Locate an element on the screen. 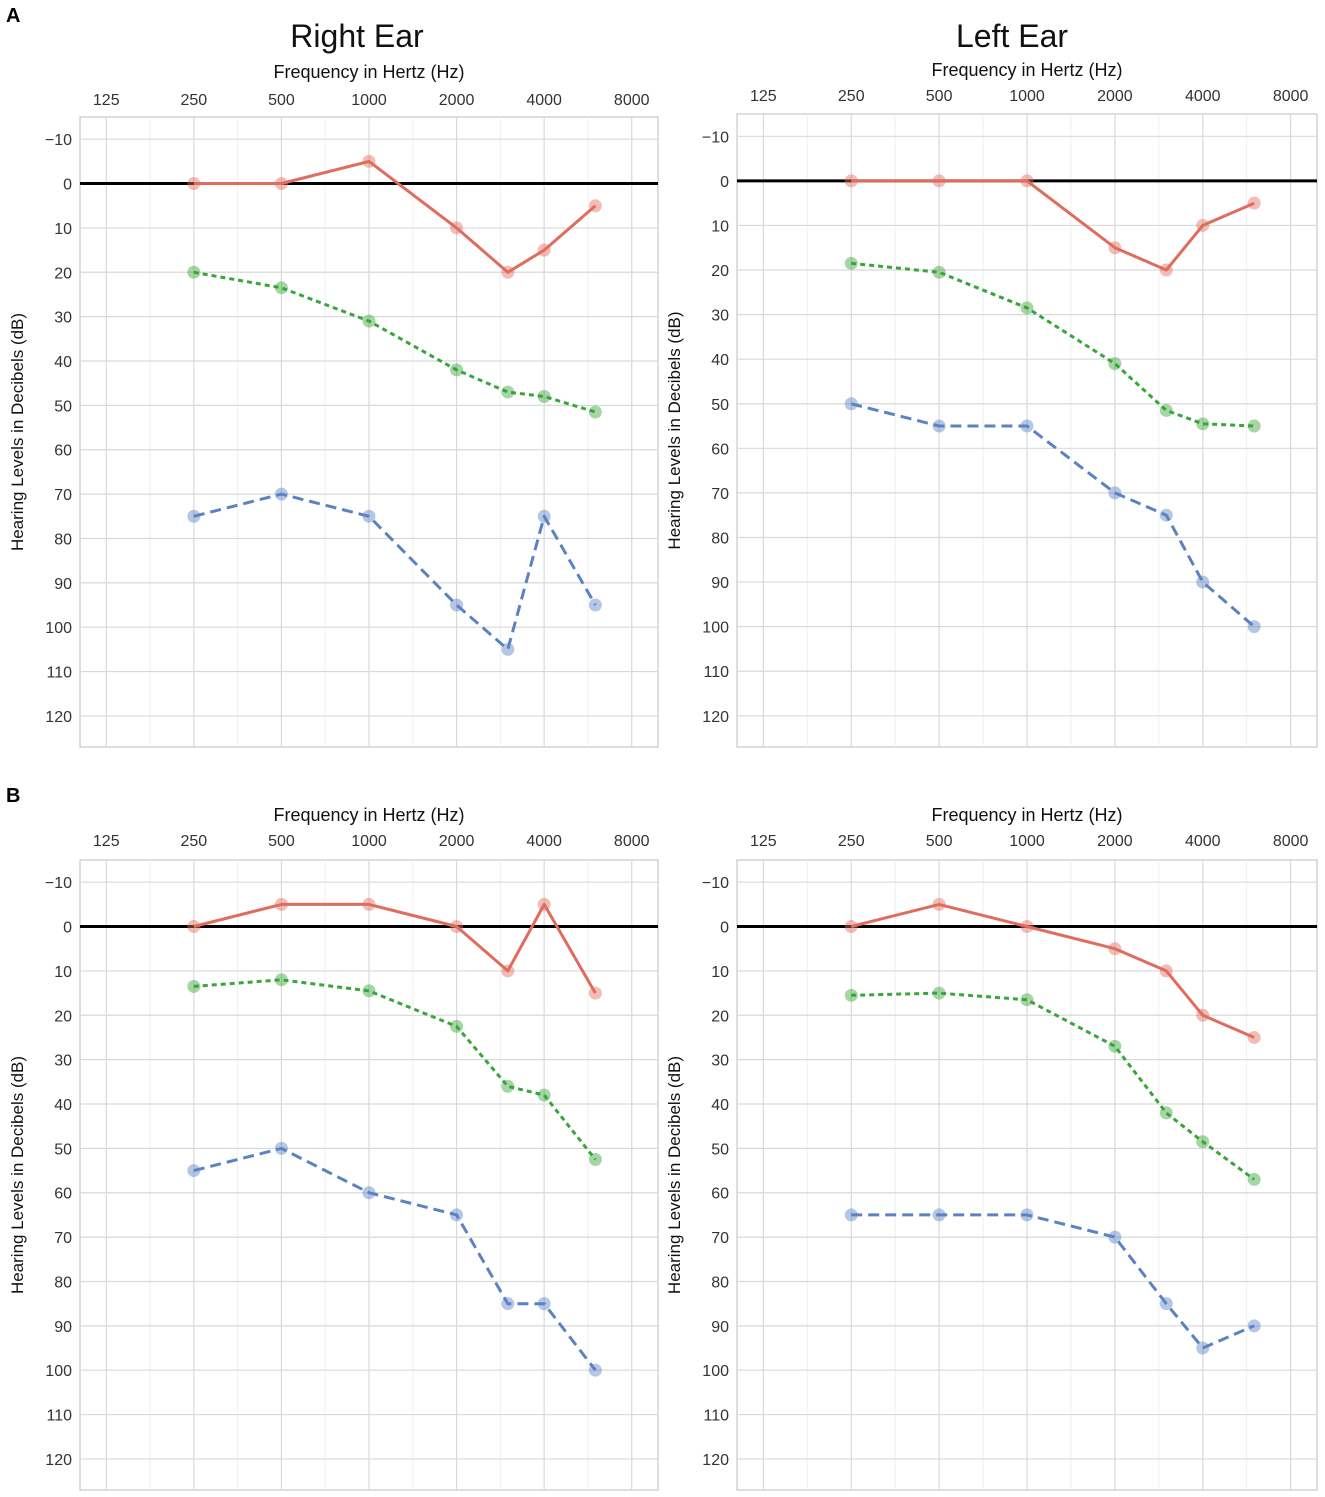 The height and width of the screenshot is (1497, 1325). series-green is located at coordinates (1052, 344).